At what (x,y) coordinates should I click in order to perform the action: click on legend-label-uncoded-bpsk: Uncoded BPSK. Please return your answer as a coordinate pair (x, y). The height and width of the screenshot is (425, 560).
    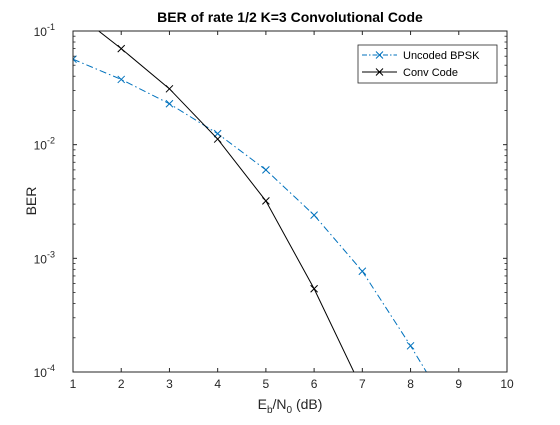
    Looking at the image, I should click on (441, 56).